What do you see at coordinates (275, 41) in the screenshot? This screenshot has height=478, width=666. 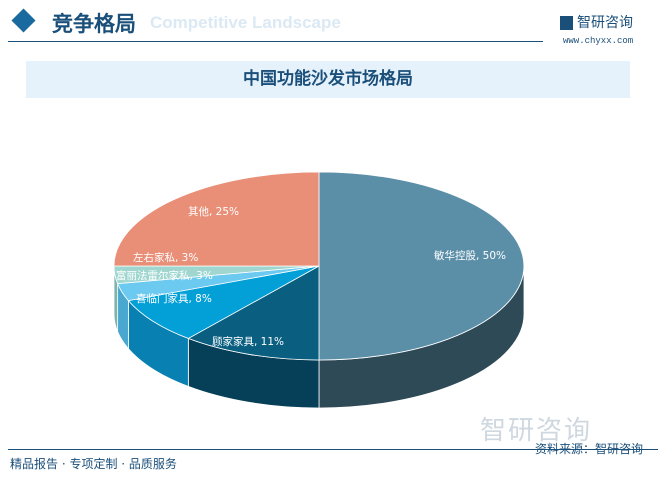 I see `header-divider` at bounding box center [275, 41].